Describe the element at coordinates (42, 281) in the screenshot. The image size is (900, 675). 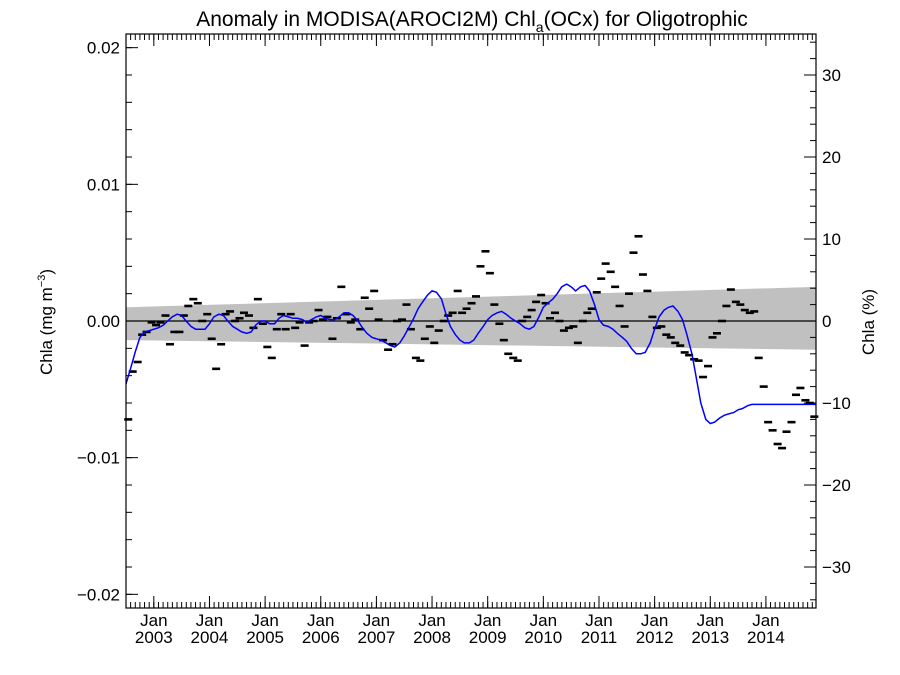
I see `y-axis-label-superscript: −3` at that location.